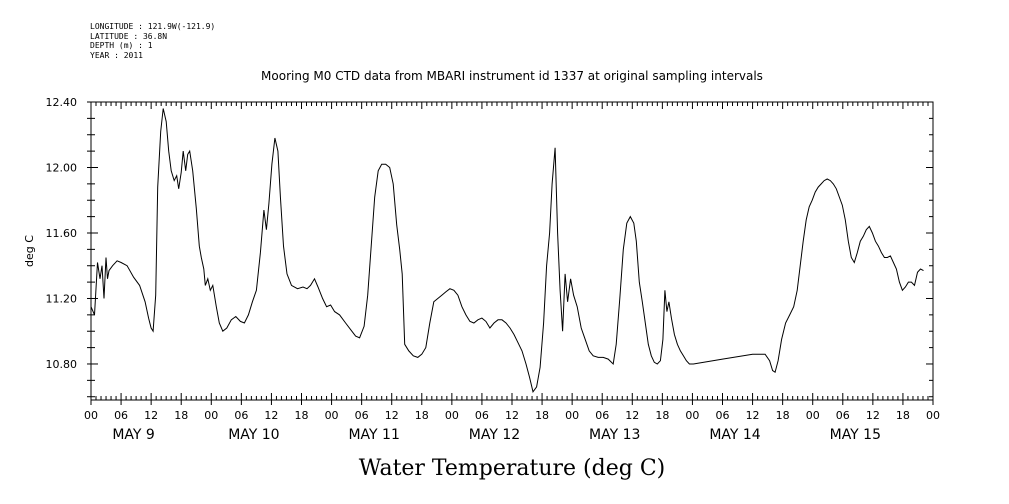 This screenshot has height=504, width=1009. What do you see at coordinates (62, 167) in the screenshot?
I see `y-tick-label: 12.00` at bounding box center [62, 167].